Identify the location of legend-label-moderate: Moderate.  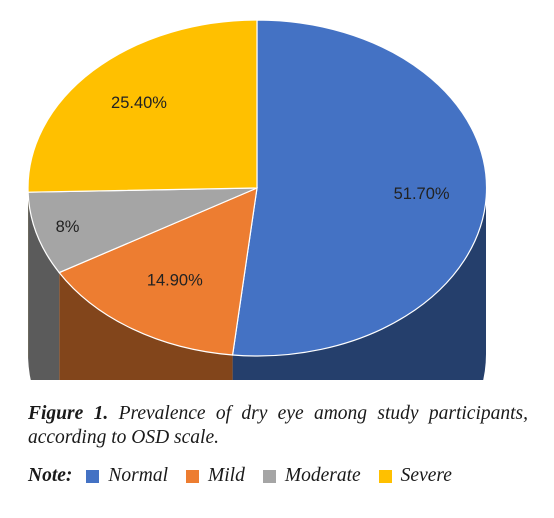
(322, 475).